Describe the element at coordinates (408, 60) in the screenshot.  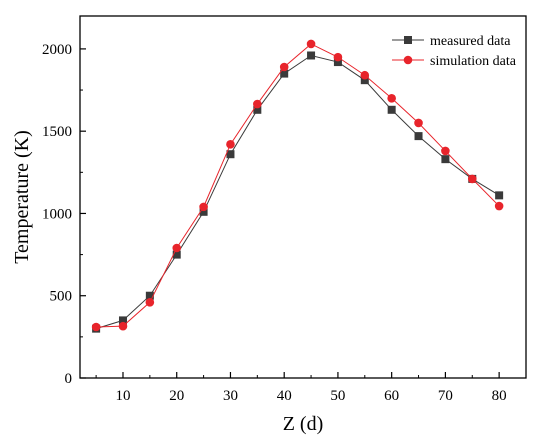
I see `legend-marker-simulation` at that location.